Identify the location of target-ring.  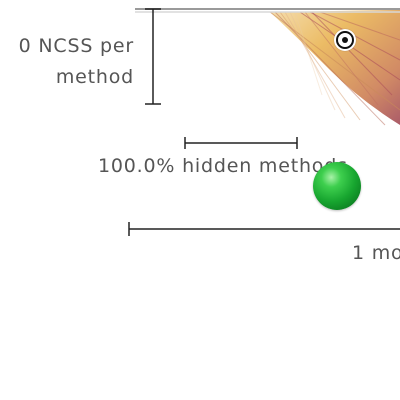
(345, 40).